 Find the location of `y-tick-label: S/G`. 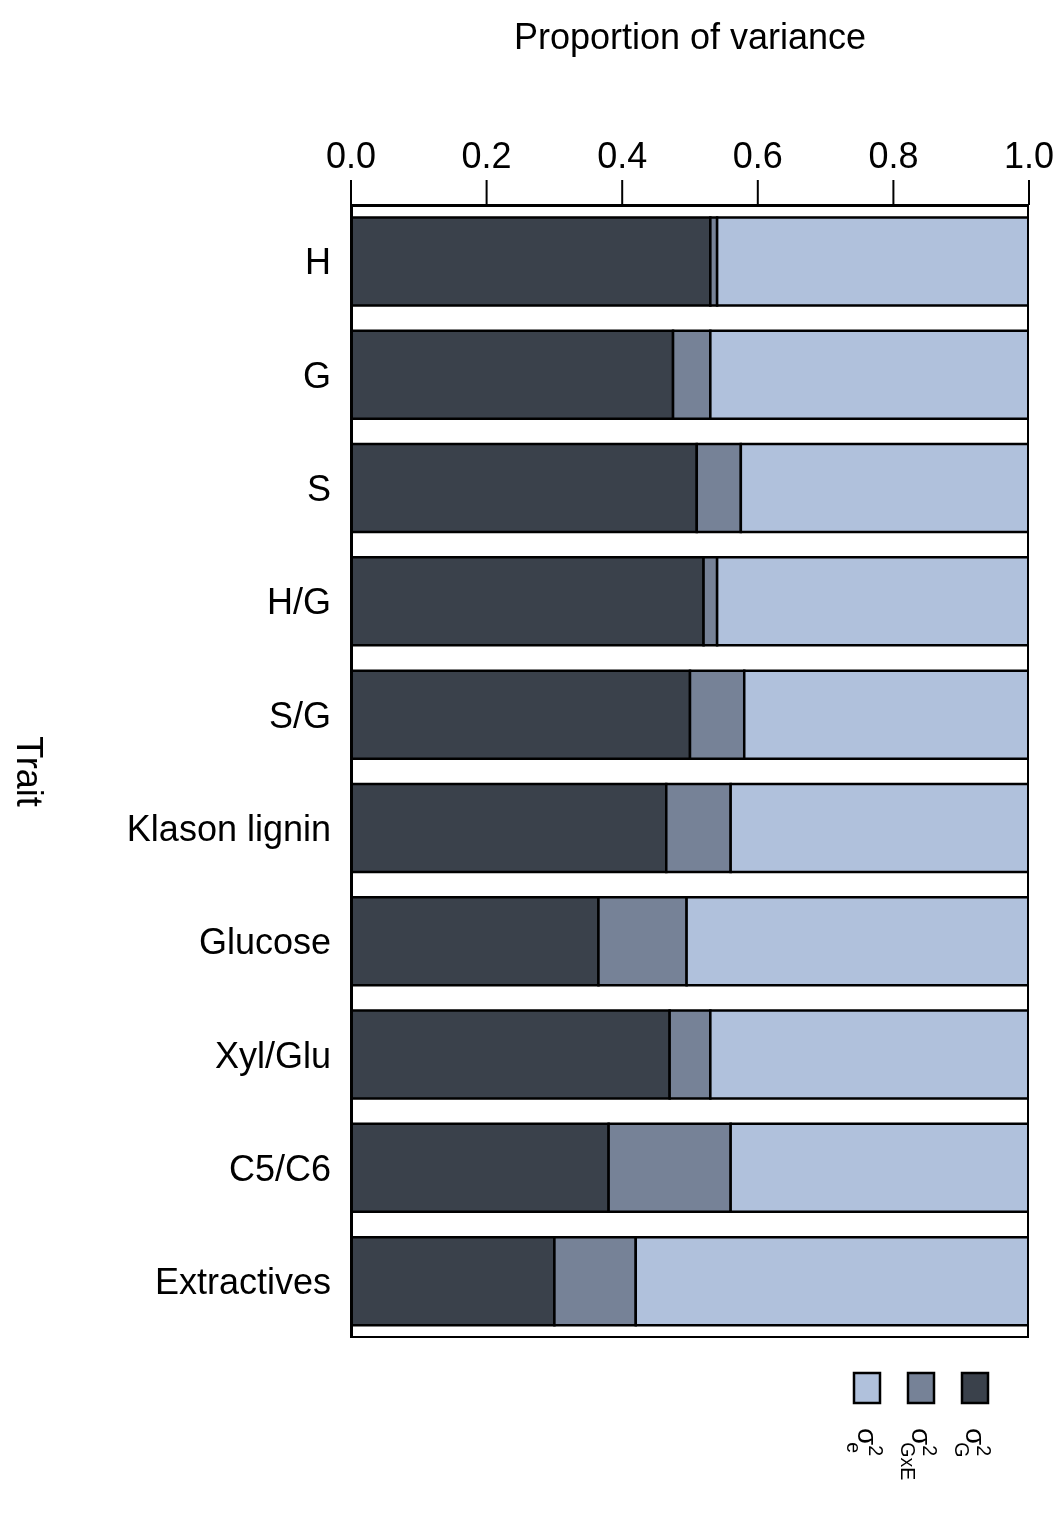

y-tick-label: S/G is located at coordinates (299, 715).